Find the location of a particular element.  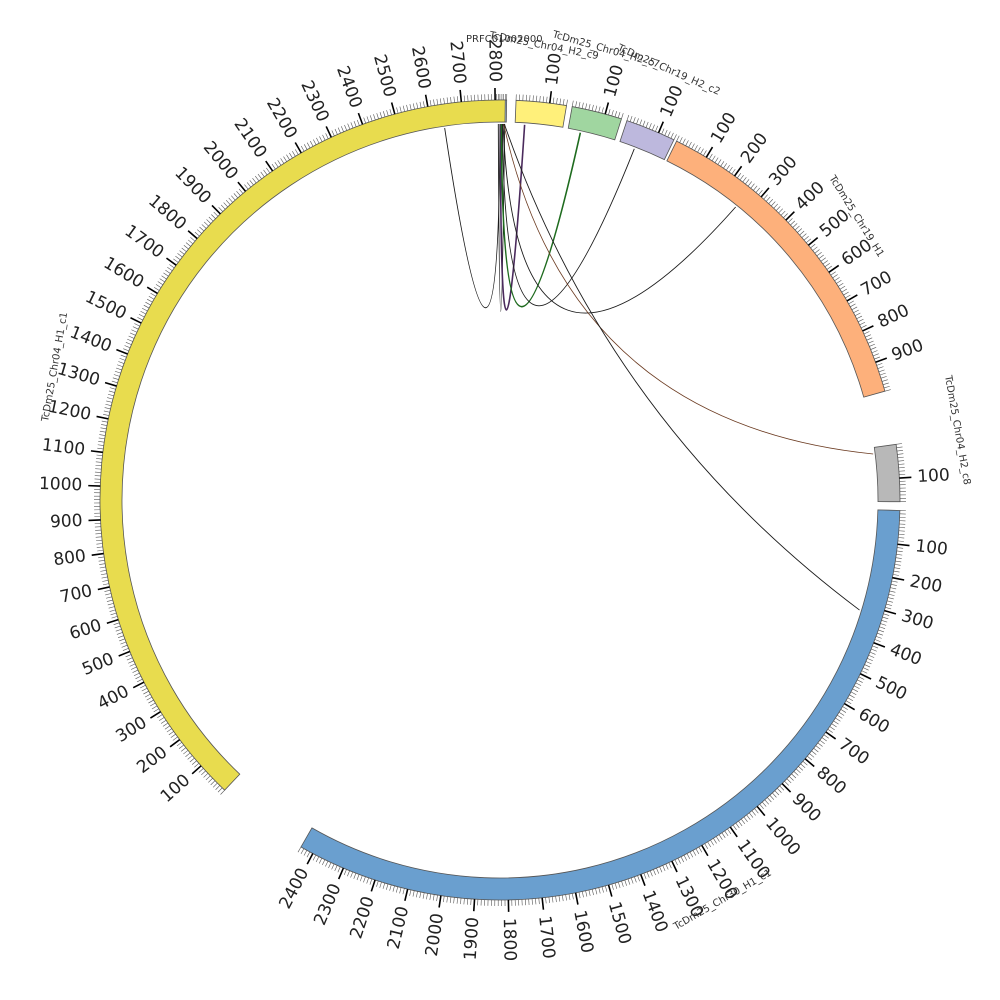

tick-label: 1300 is located at coordinates (78, 374).